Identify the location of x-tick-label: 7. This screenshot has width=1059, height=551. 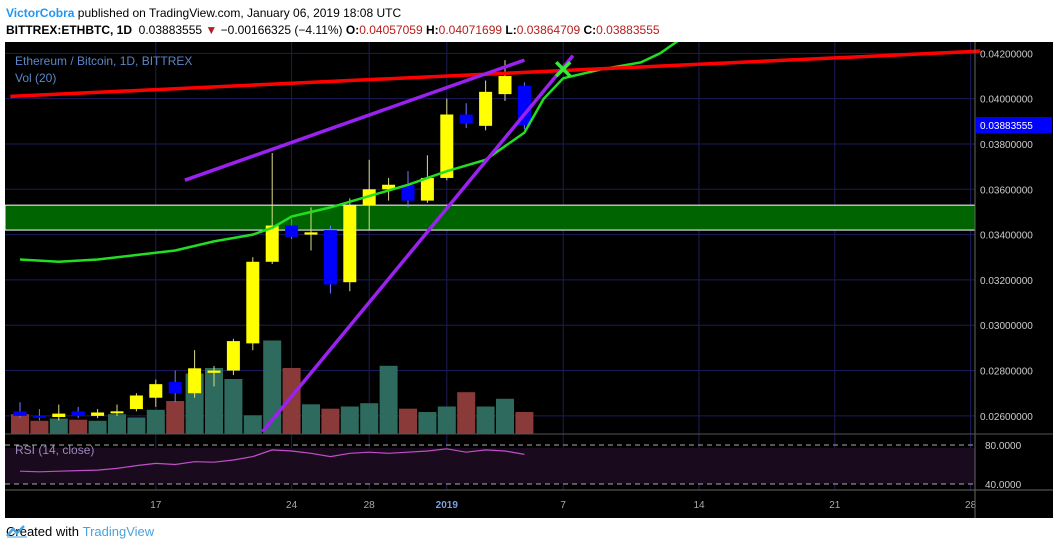
(563, 505).